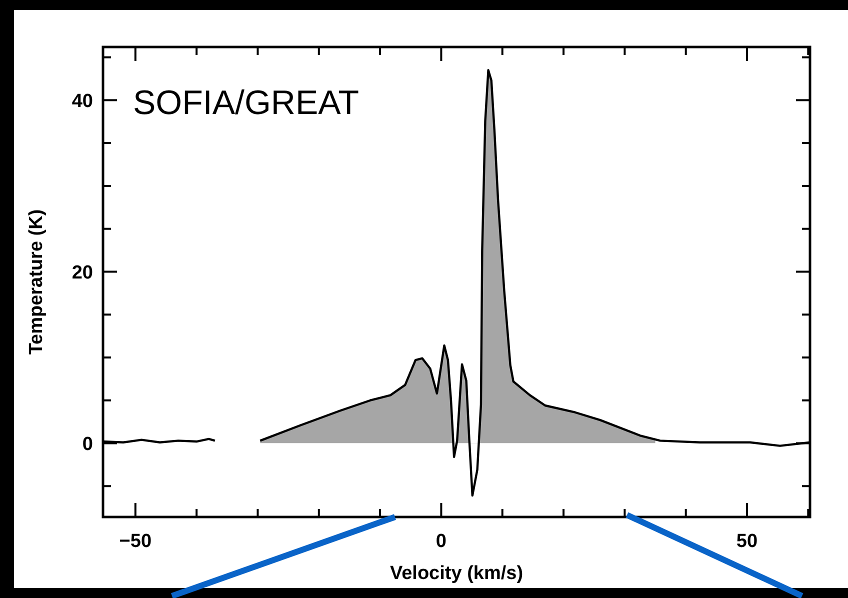 The image size is (848, 598). Describe the element at coordinates (87, 444) in the screenshot. I see `y-tick-label: 0` at that location.